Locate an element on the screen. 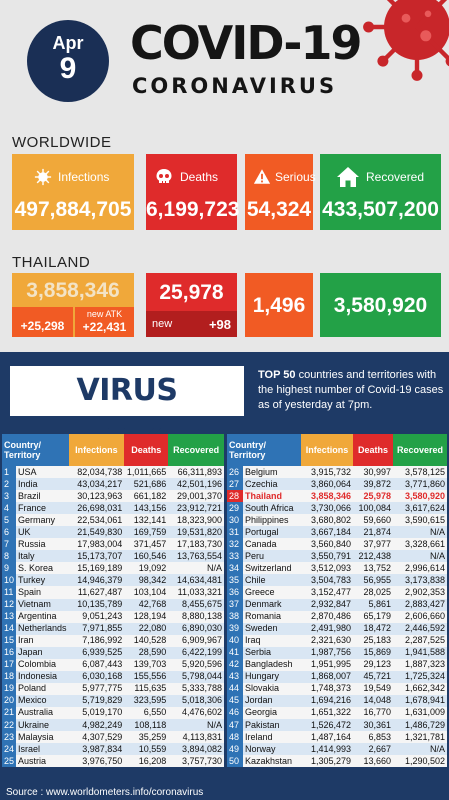 The width and height of the screenshot is (449, 800). cell-infections: 22,534,061 is located at coordinates (96, 520).